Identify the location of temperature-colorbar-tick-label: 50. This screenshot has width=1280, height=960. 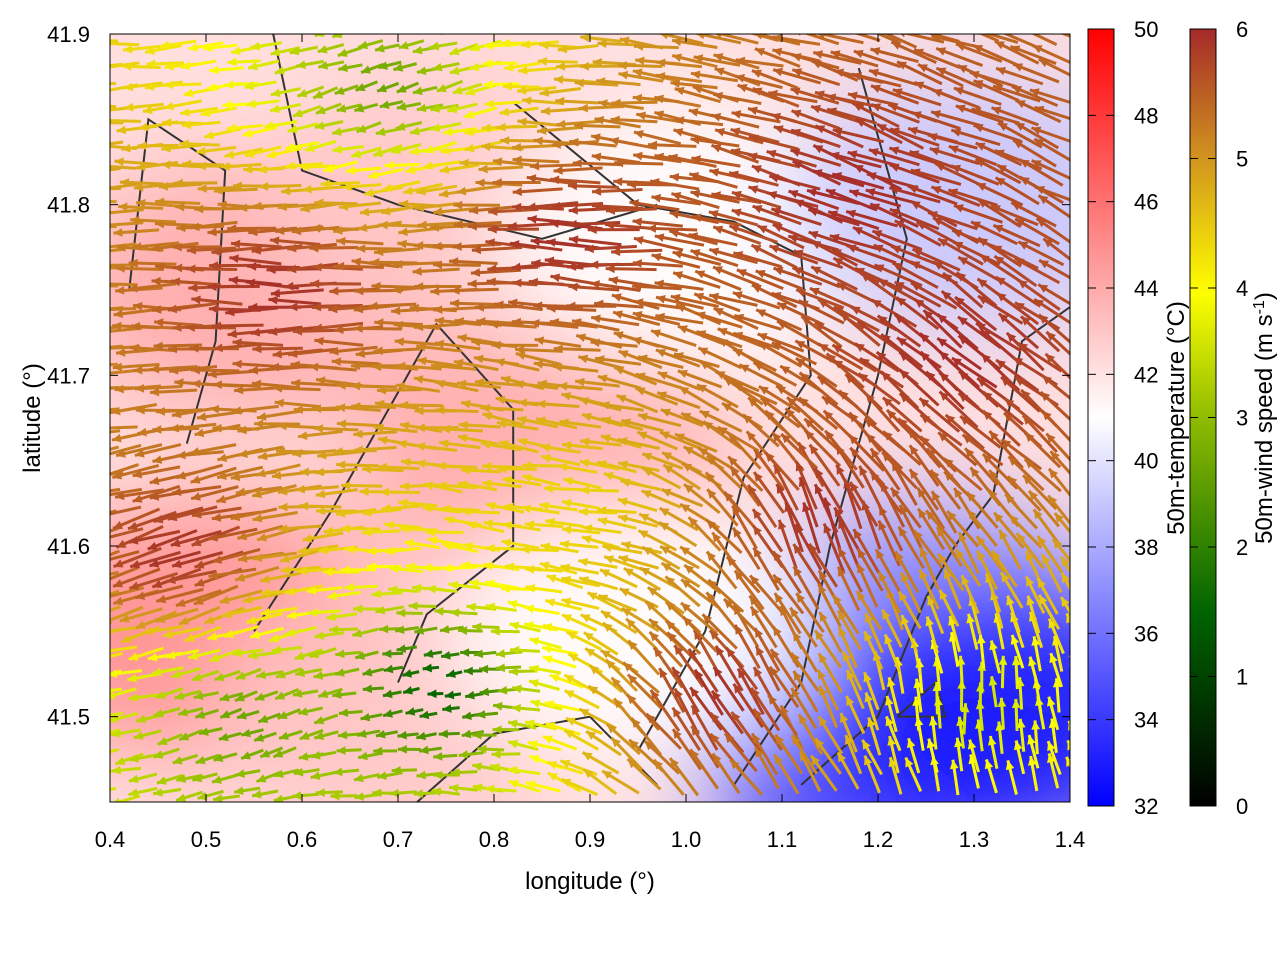
(1146, 29).